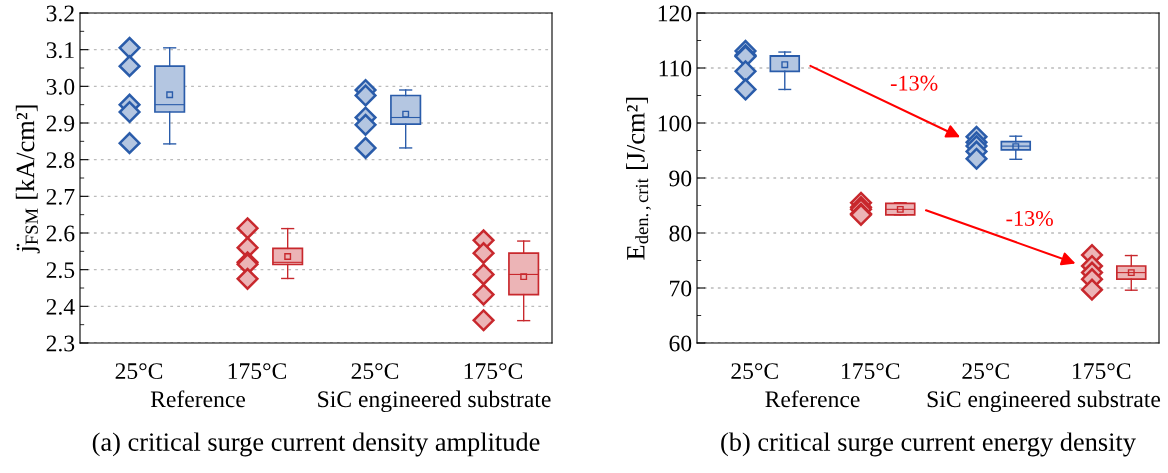  Describe the element at coordinates (60, 233) in the screenshot. I see `y-tick-label: 2.6` at that location.